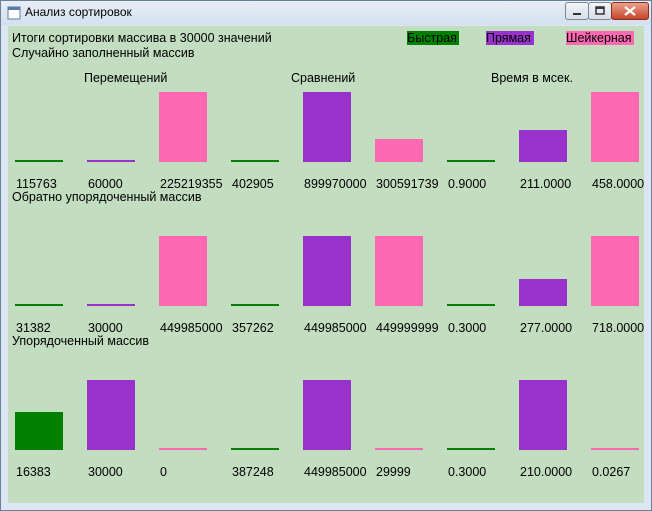  Describe the element at coordinates (323, 78) in the screenshot. I see `column-label-comparisons: Сравнений` at that location.